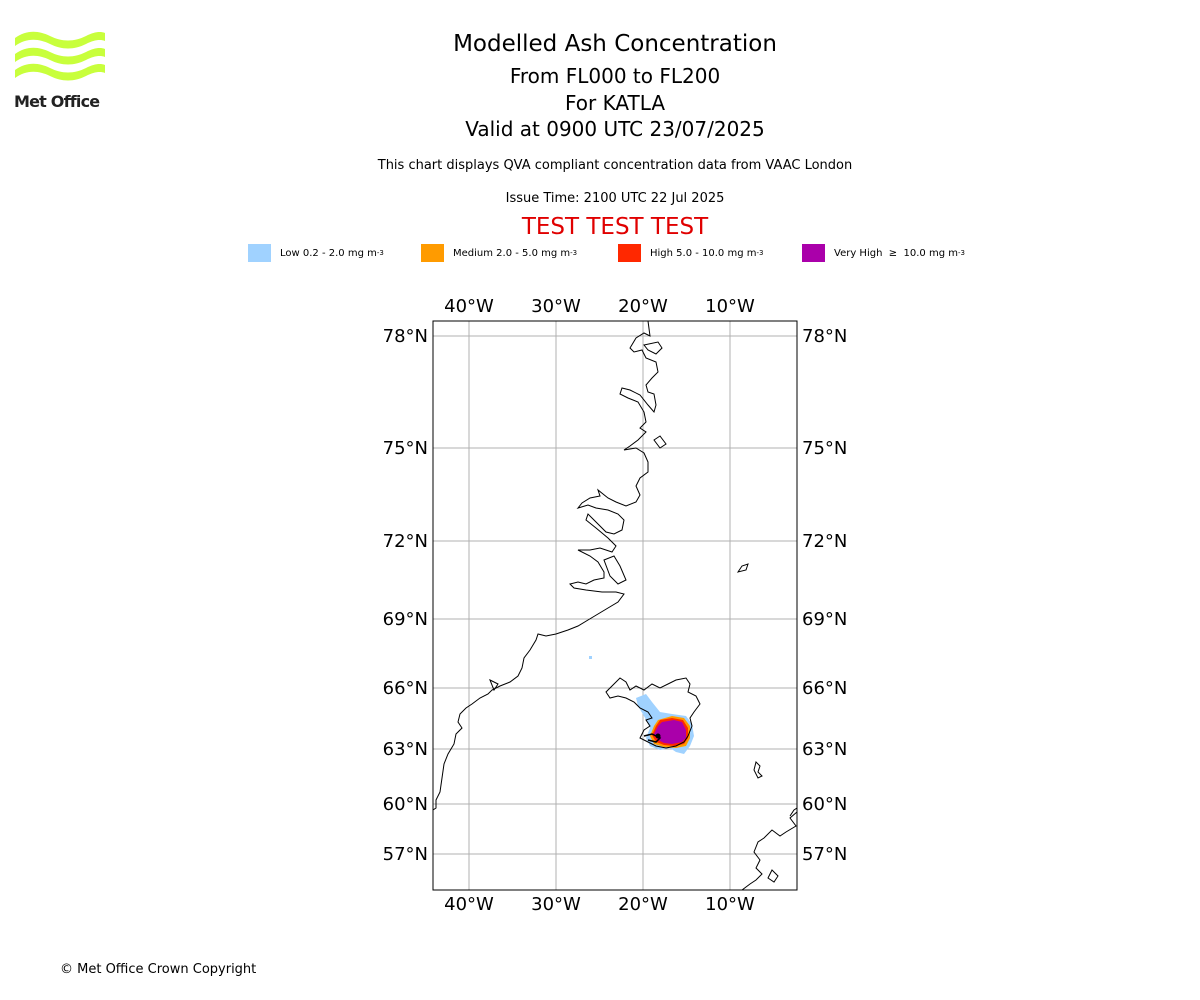 The width and height of the screenshot is (1200, 1000). I want to click on met-office-logo, so click(60, 56).